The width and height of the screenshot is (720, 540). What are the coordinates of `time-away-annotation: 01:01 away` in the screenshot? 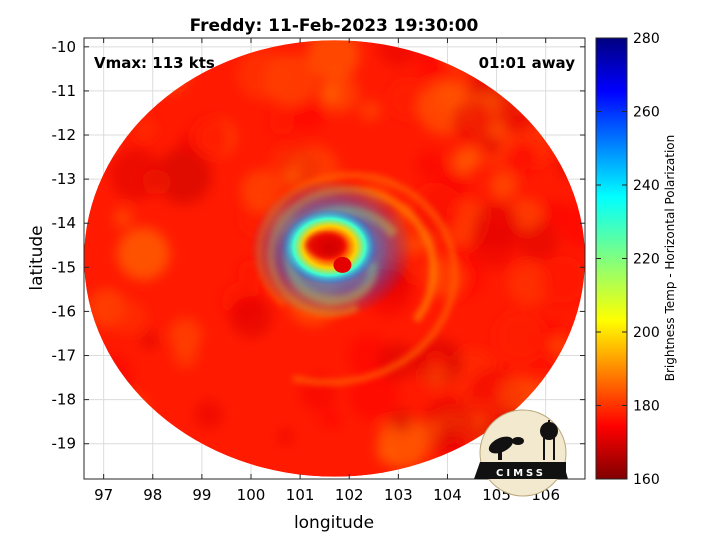 It's located at (527, 63).